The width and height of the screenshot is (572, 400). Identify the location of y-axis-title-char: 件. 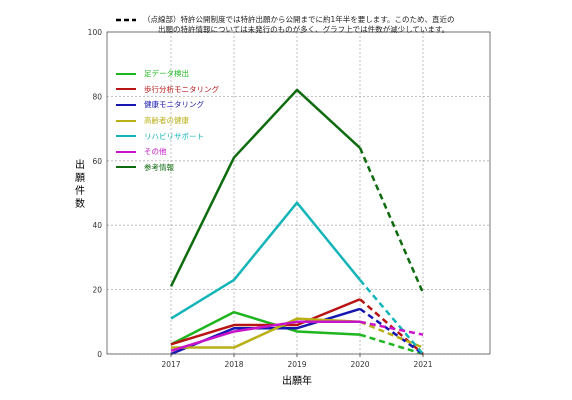
(80, 191).